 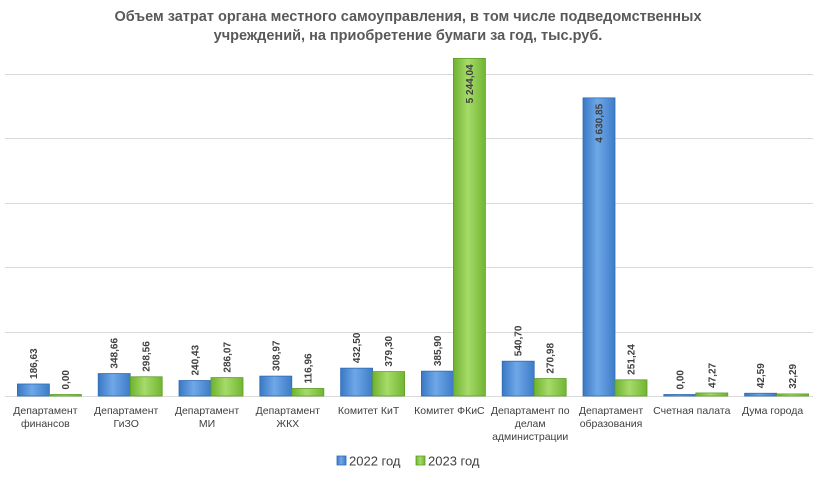 I want to click on data-label-2022-3: 240,43, so click(x=196, y=359).